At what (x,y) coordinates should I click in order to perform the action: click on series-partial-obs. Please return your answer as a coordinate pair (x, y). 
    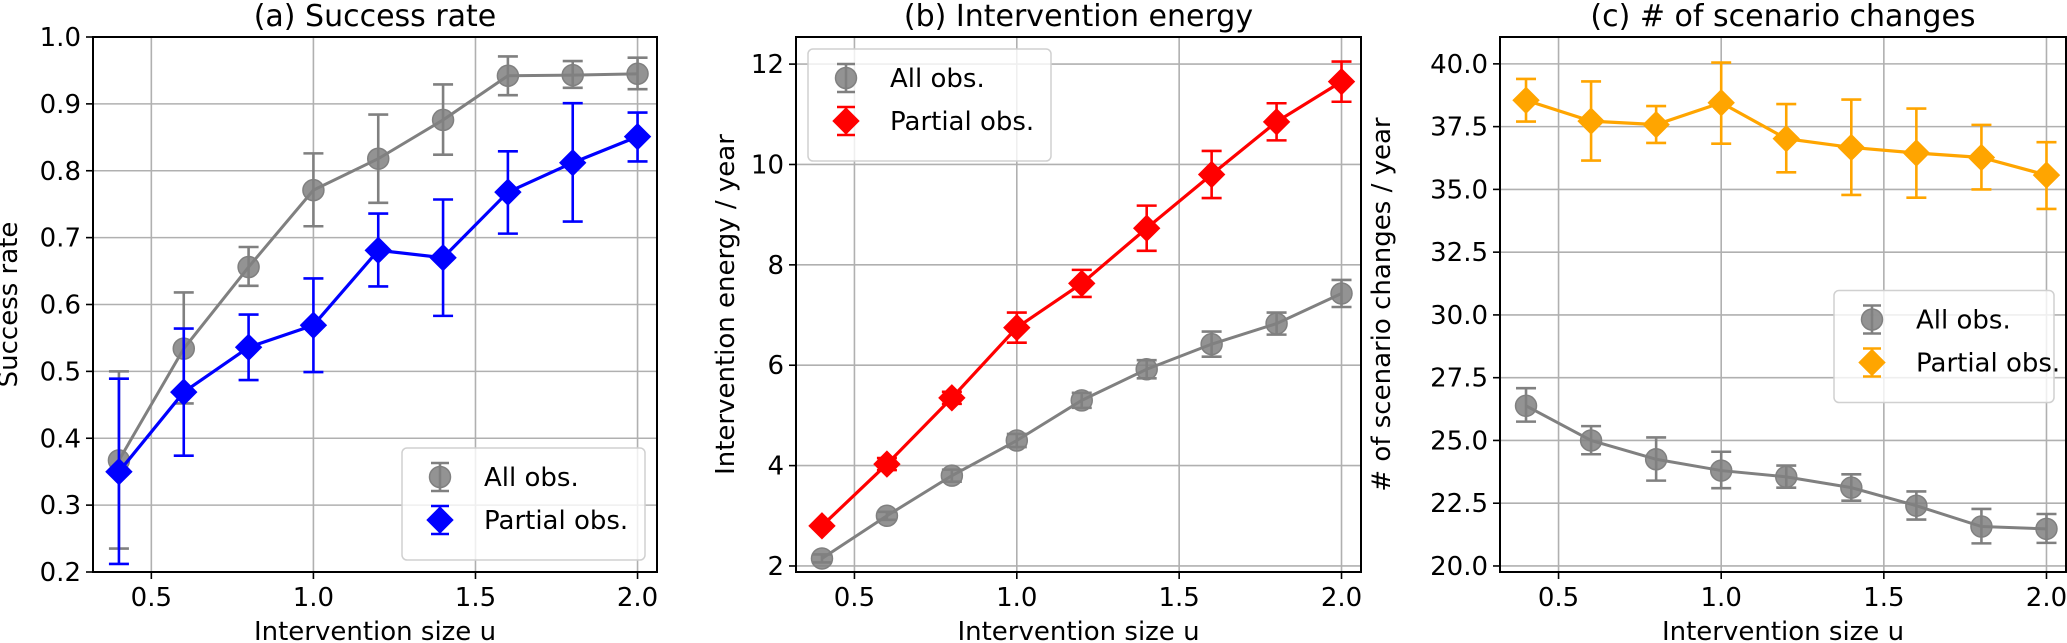
    Looking at the image, I should click on (1786, 136).